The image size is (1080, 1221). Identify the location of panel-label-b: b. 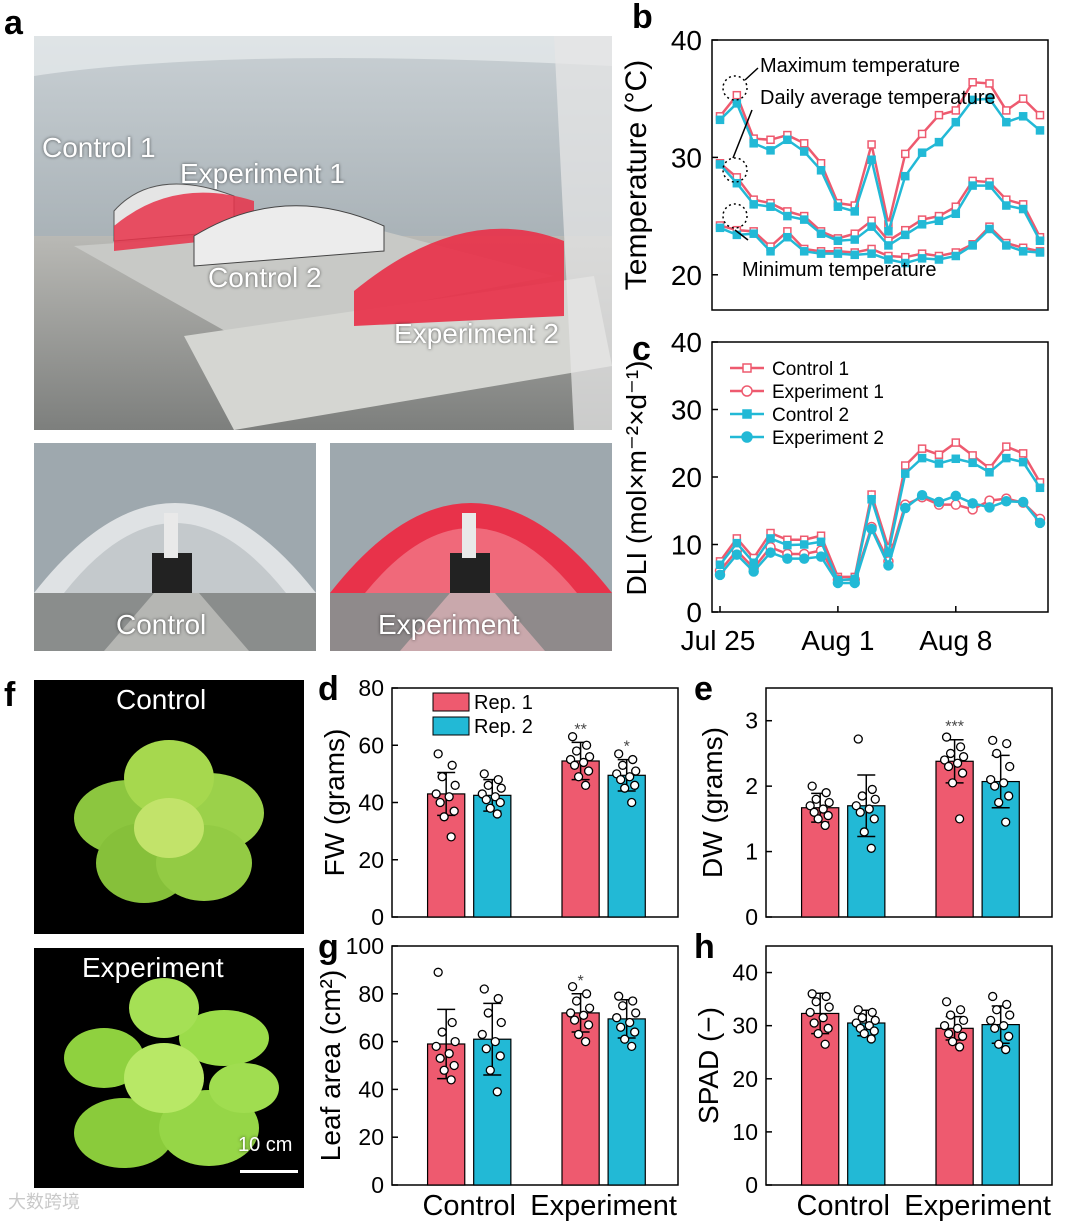
(642, 18).